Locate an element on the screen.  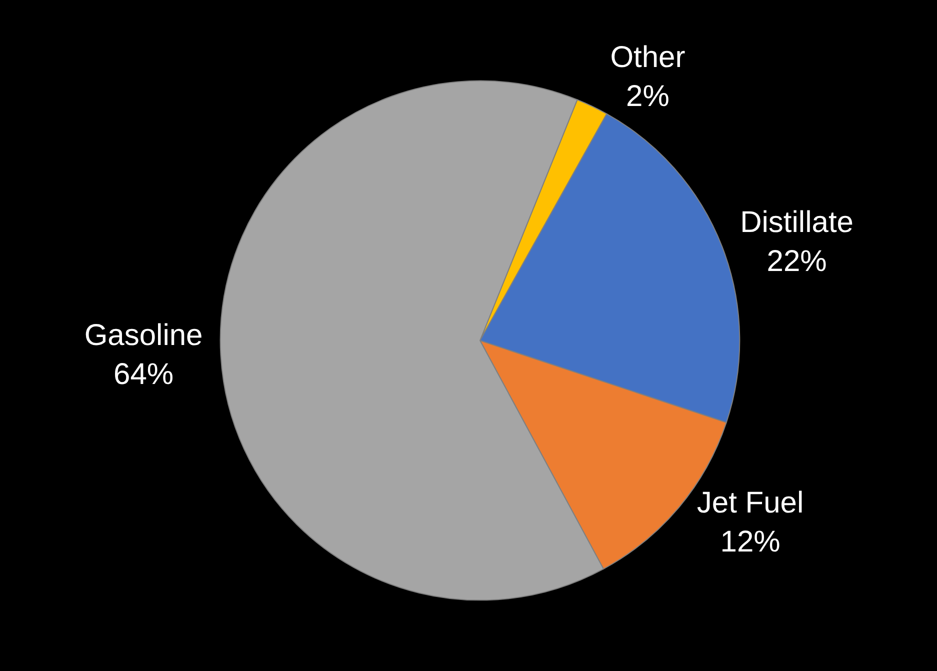
slice-label: Other is located at coordinates (648, 57).